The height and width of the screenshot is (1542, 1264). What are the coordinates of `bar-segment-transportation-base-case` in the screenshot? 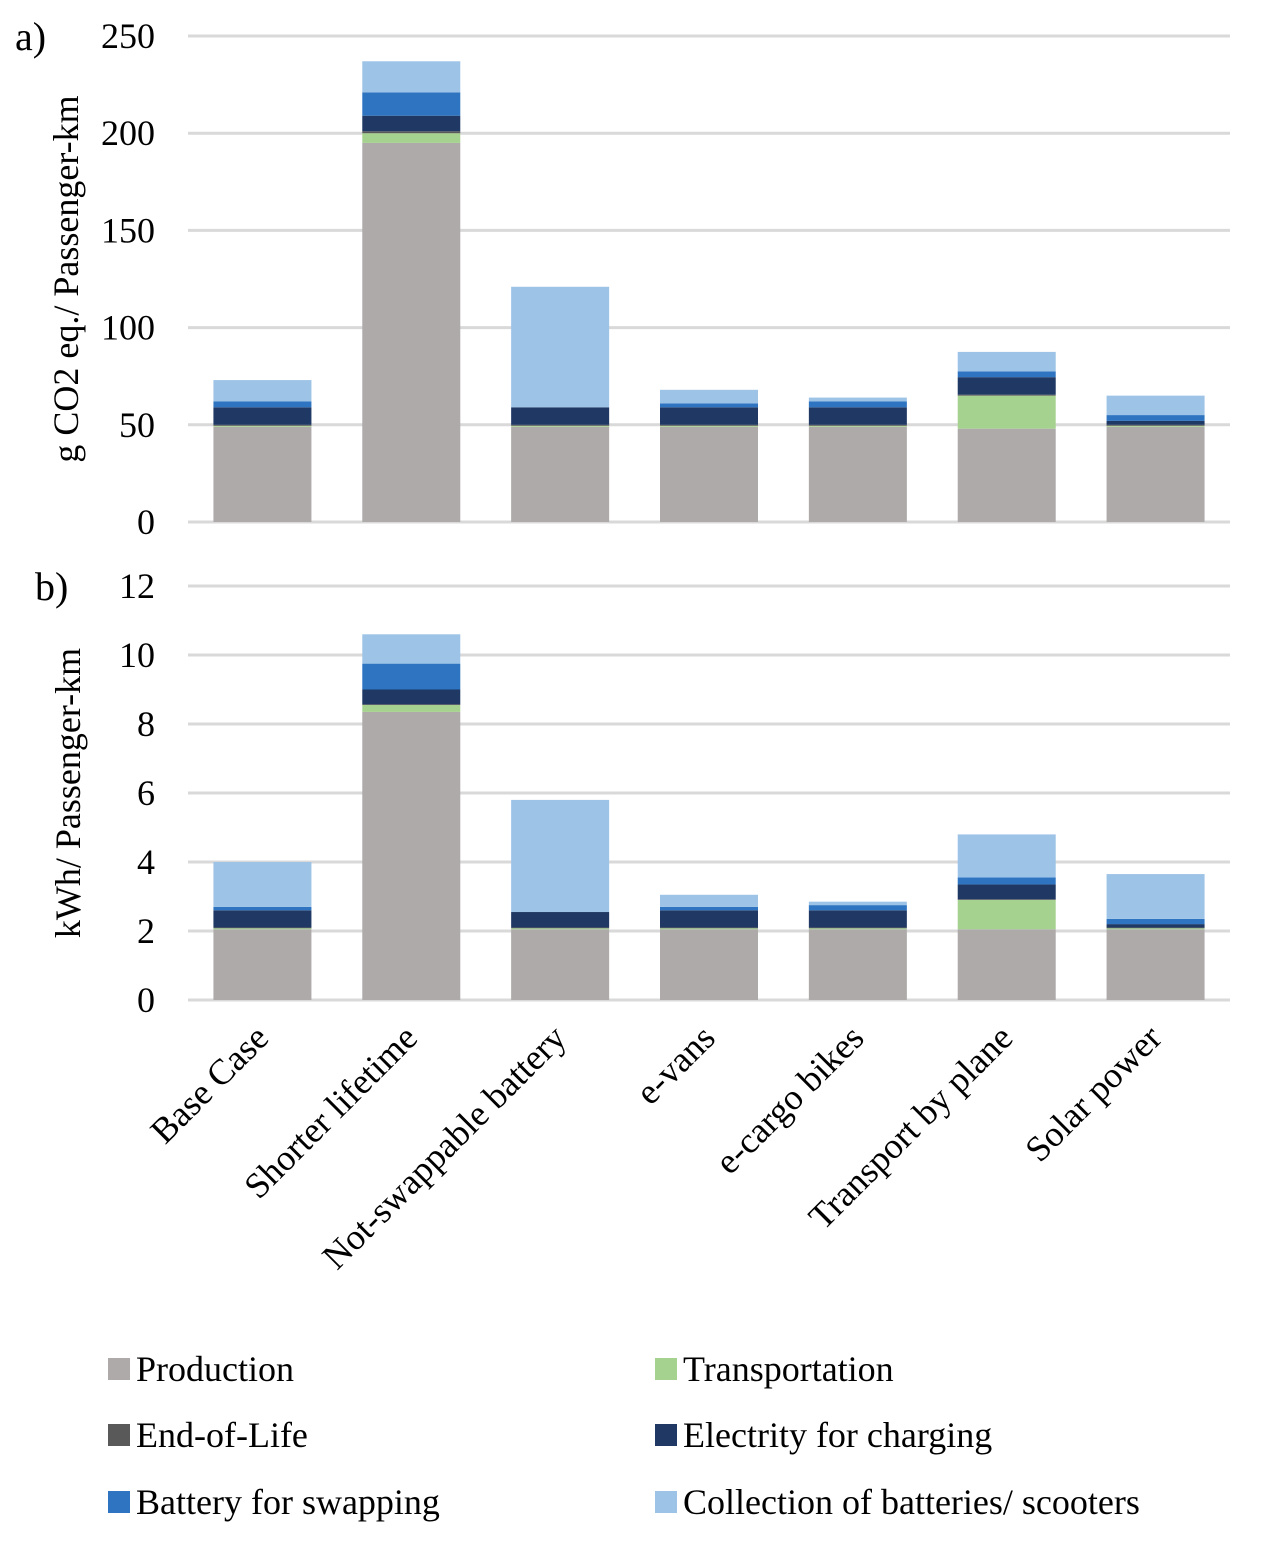 It's located at (262, 426).